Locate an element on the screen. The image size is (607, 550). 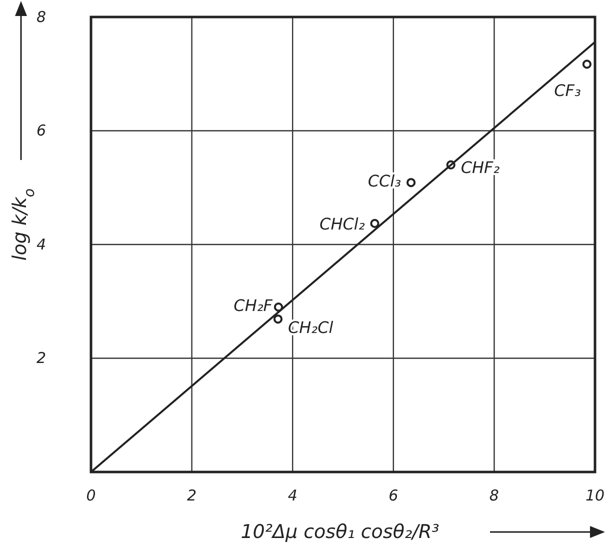
x-tick-label: 8 is located at coordinates (494, 495).